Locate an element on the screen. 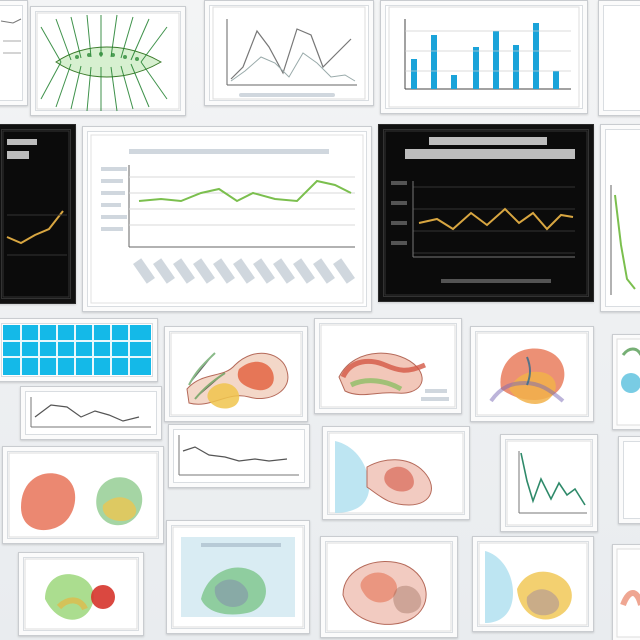  tile-small-anatomy-bottom-left is located at coordinates (81, 594).